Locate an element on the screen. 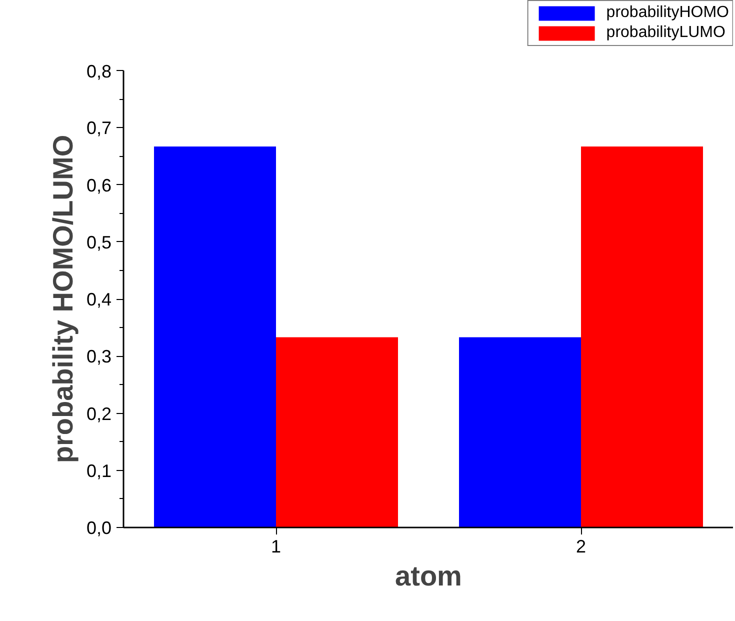 The width and height of the screenshot is (735, 621). y-tick-label: 0,8 is located at coordinates (99, 72).